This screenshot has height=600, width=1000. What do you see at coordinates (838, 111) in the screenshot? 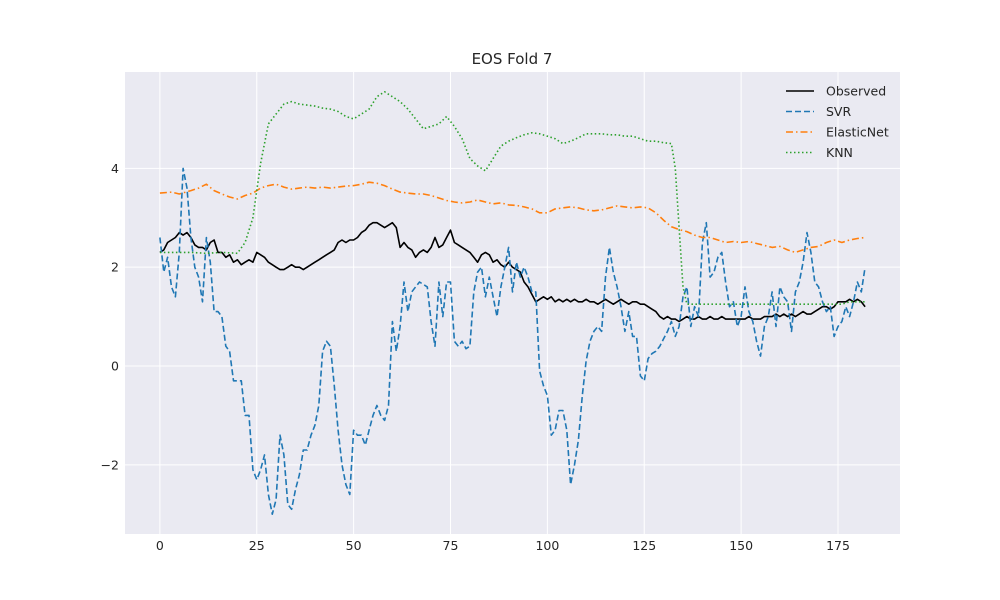
I see `legend-label-svr: SVR` at bounding box center [838, 111].